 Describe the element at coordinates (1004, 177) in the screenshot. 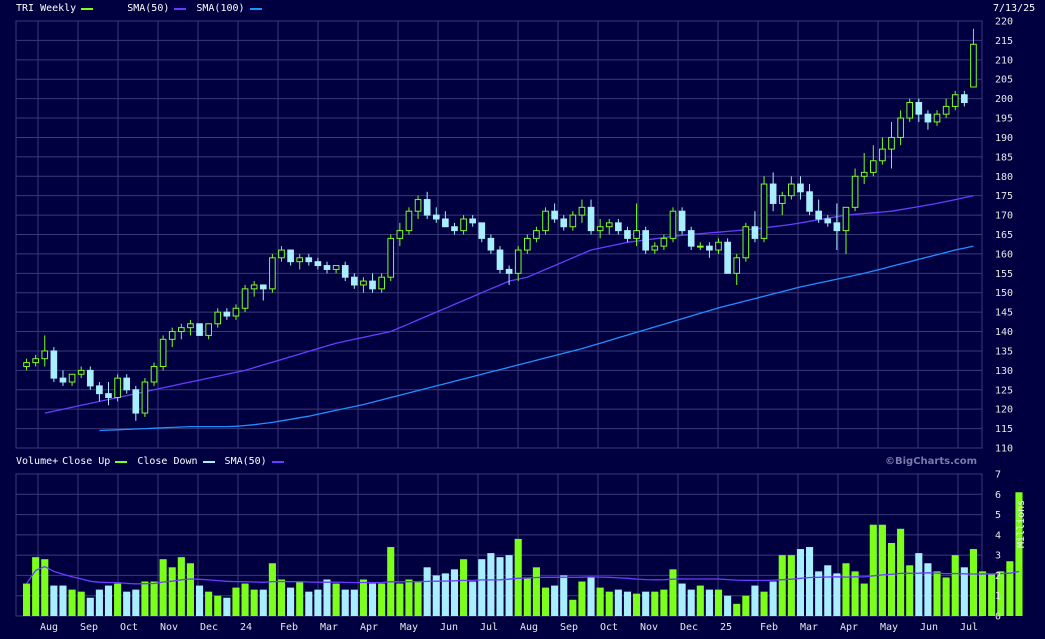

I see `price-tick-label: 180` at that location.